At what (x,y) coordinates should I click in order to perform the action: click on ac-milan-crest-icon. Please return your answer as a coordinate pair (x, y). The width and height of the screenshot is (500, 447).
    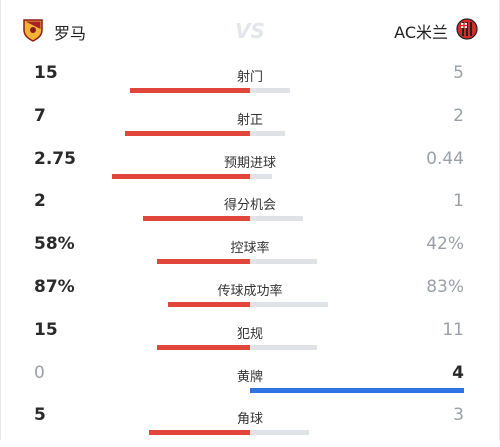
    Looking at the image, I should click on (467, 31).